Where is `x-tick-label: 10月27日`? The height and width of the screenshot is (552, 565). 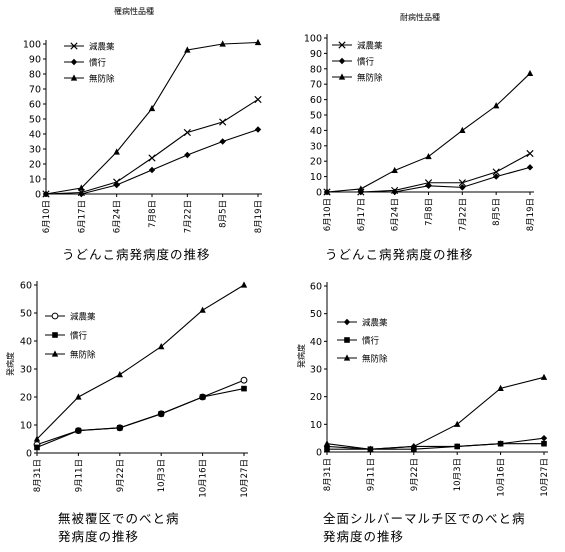
x-tick-label: 10月27日 is located at coordinates (245, 478).